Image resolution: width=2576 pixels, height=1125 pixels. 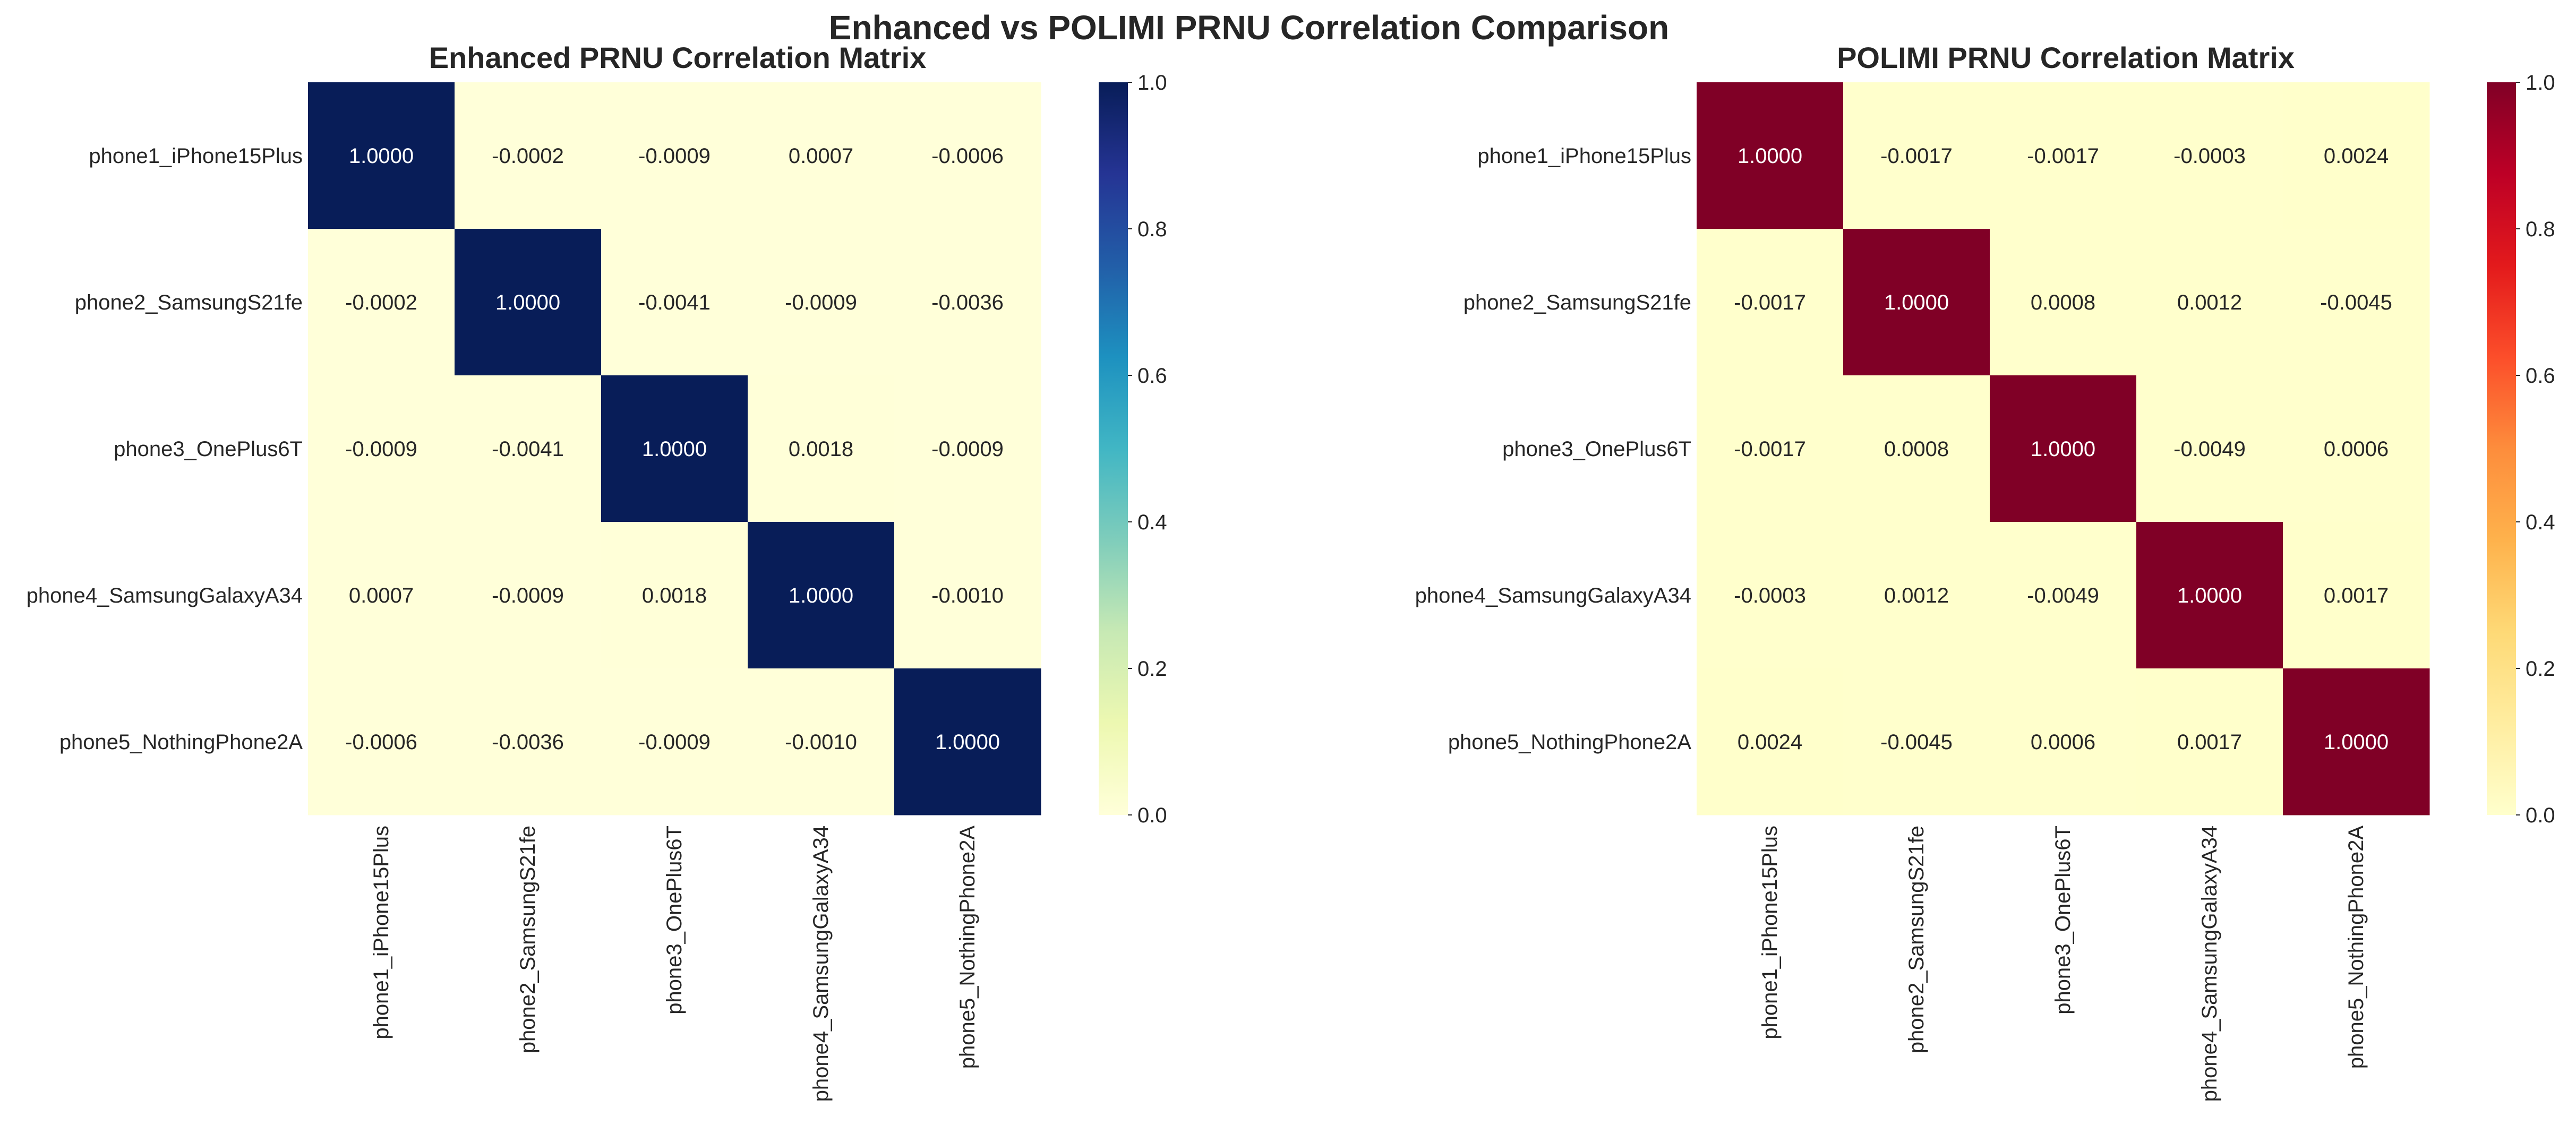 I want to click on cell-value-label: -0.0002, so click(x=381, y=302).